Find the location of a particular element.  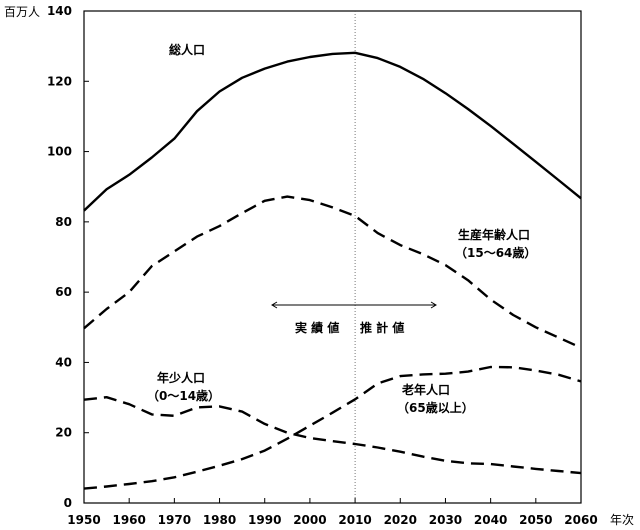

range-arrow-left-head is located at coordinates (274, 305).